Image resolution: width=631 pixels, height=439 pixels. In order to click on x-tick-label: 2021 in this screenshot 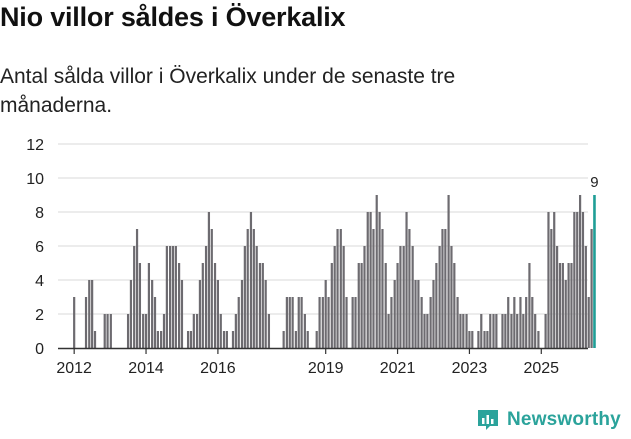, I will do `click(398, 368)`.